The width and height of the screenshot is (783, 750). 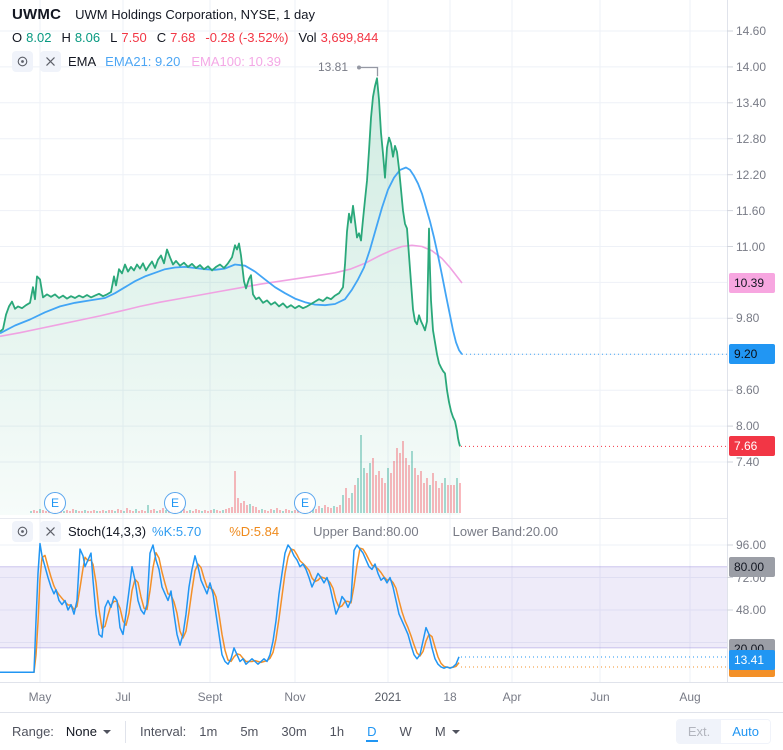 What do you see at coordinates (748, 426) in the screenshot?
I see `price-tick-label: 8.00` at bounding box center [748, 426].